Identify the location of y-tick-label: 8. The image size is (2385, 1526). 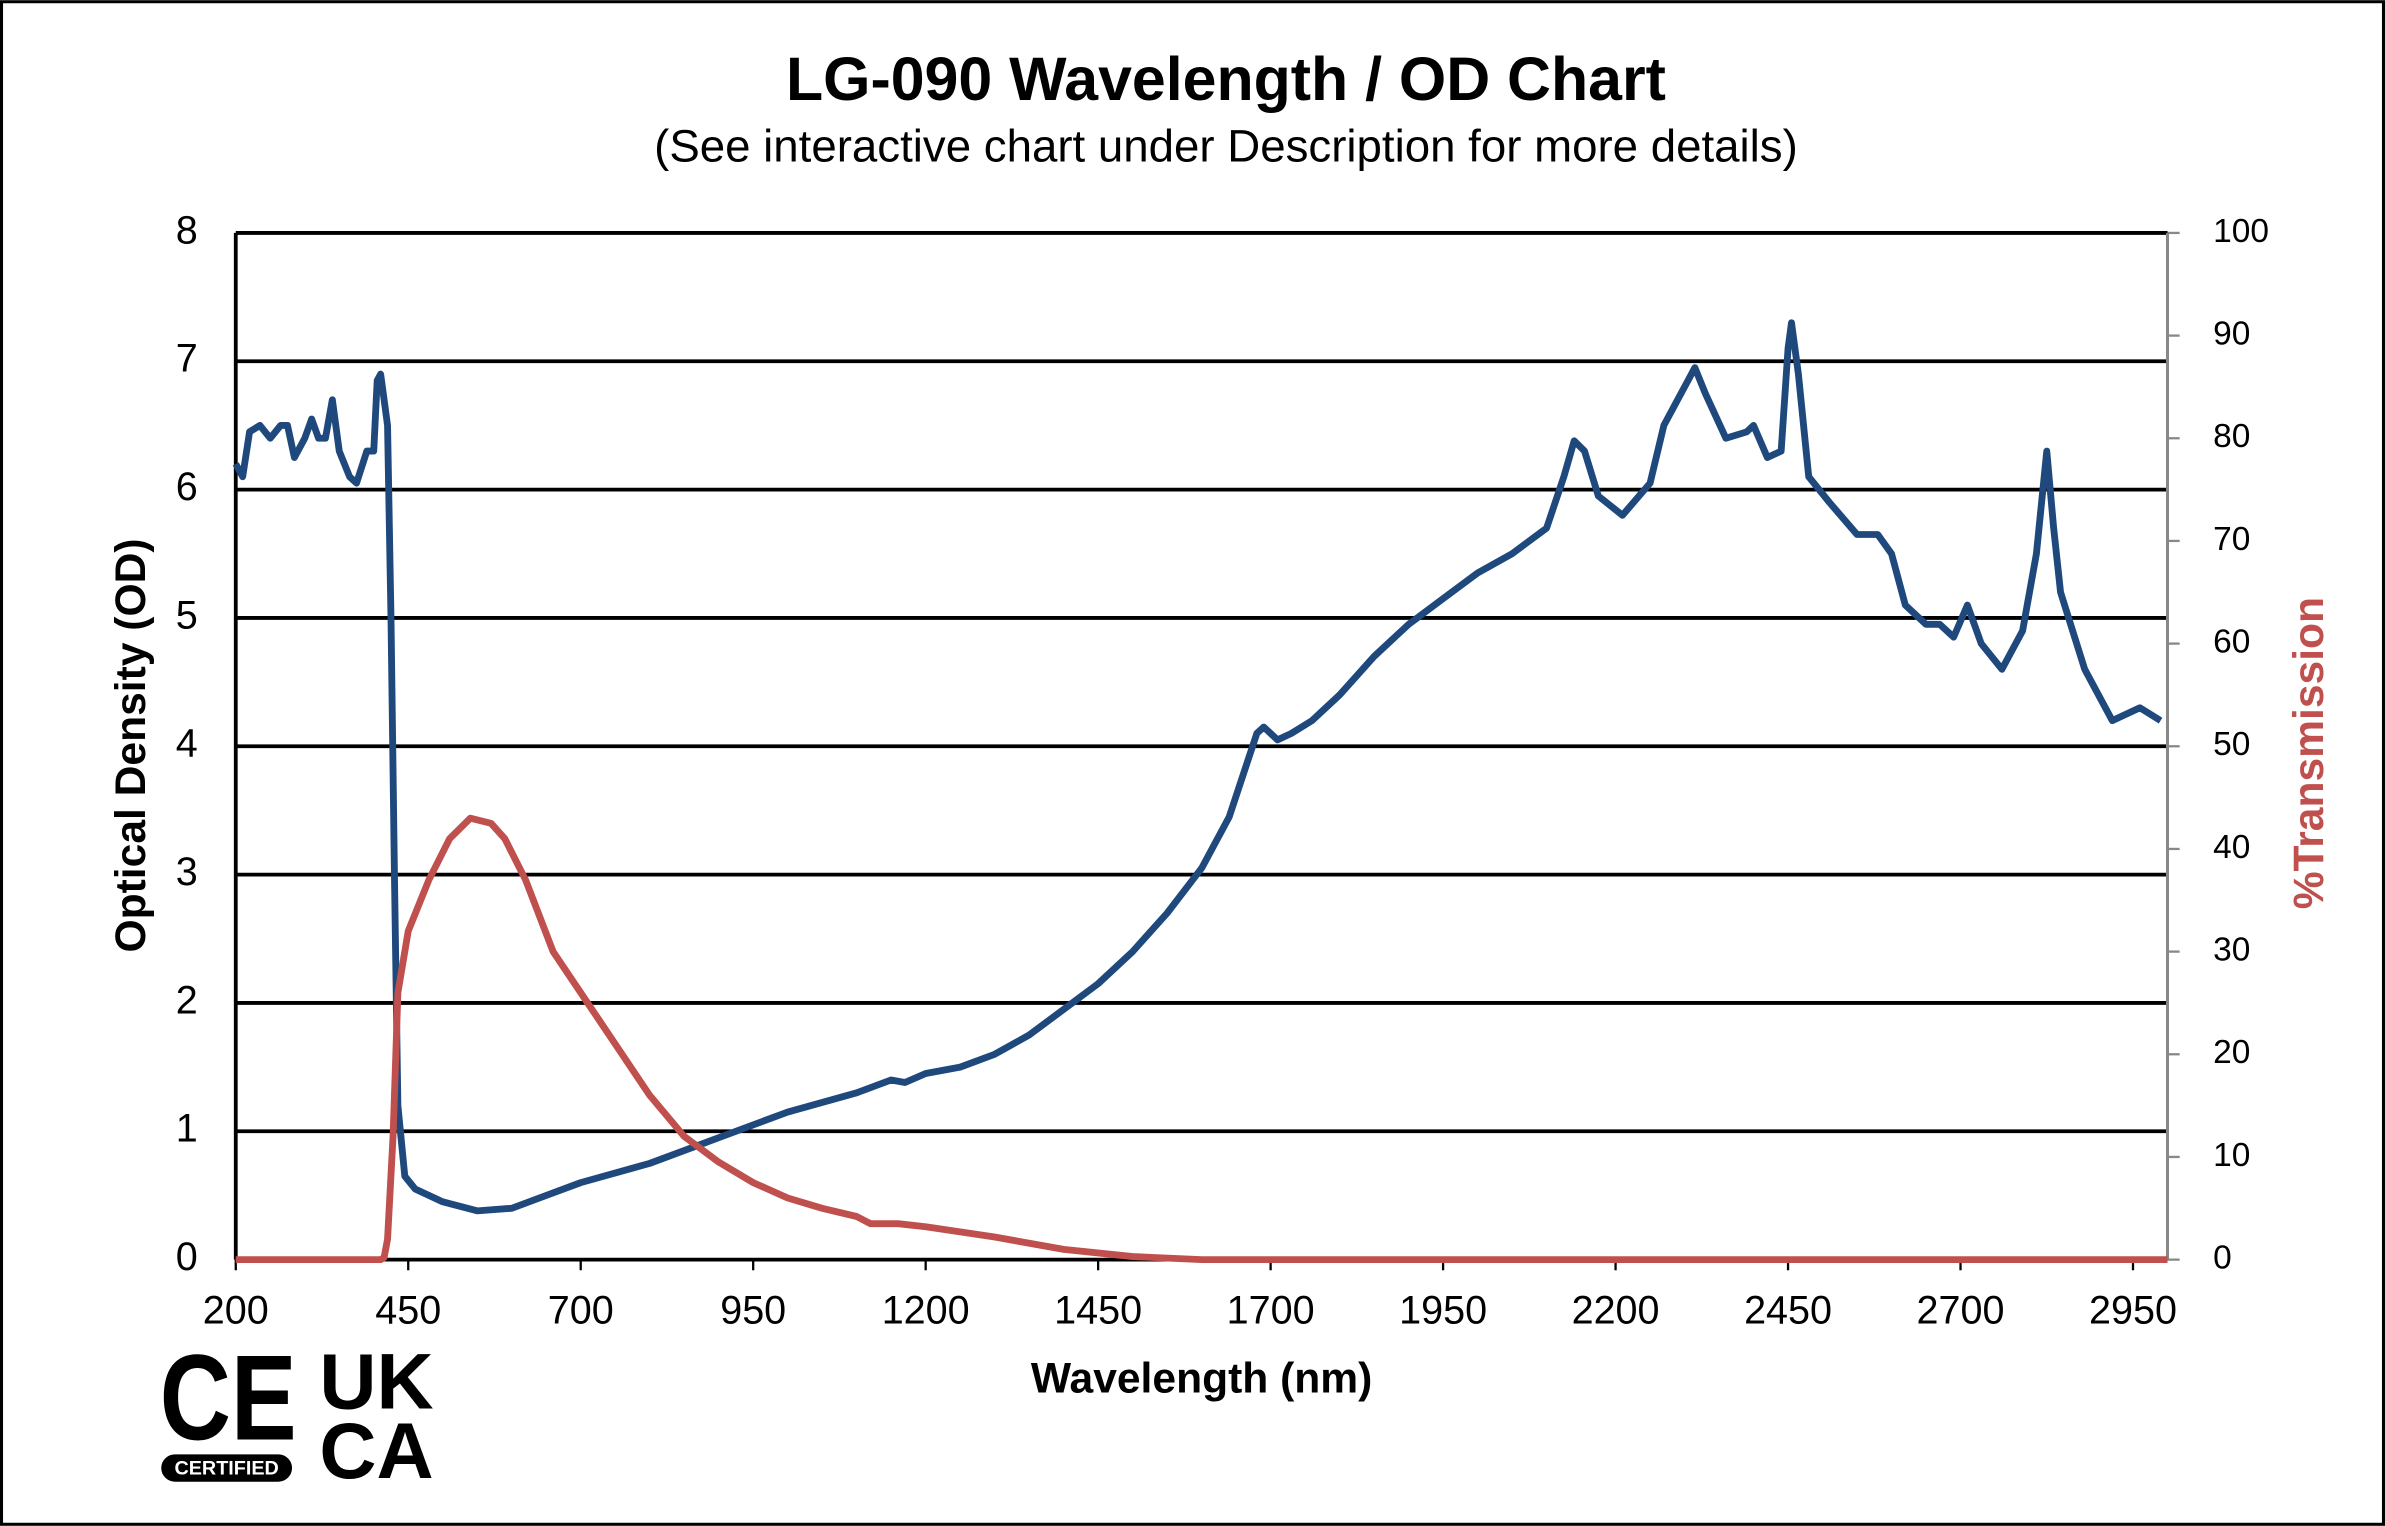
(187, 230).